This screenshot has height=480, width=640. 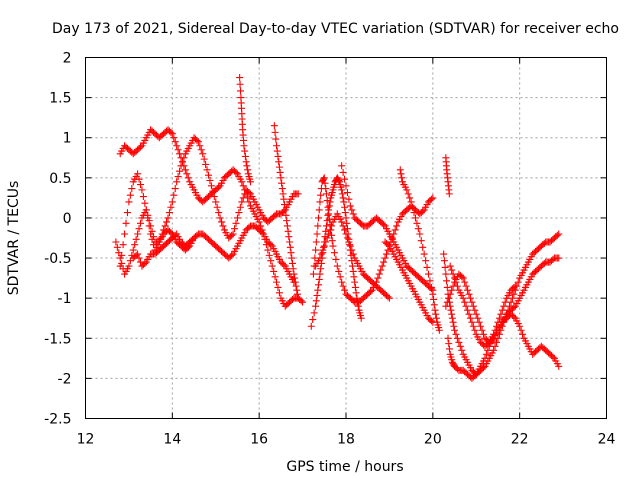 What do you see at coordinates (245, 130) in the screenshot?
I see `series-track-e` at bounding box center [245, 130].